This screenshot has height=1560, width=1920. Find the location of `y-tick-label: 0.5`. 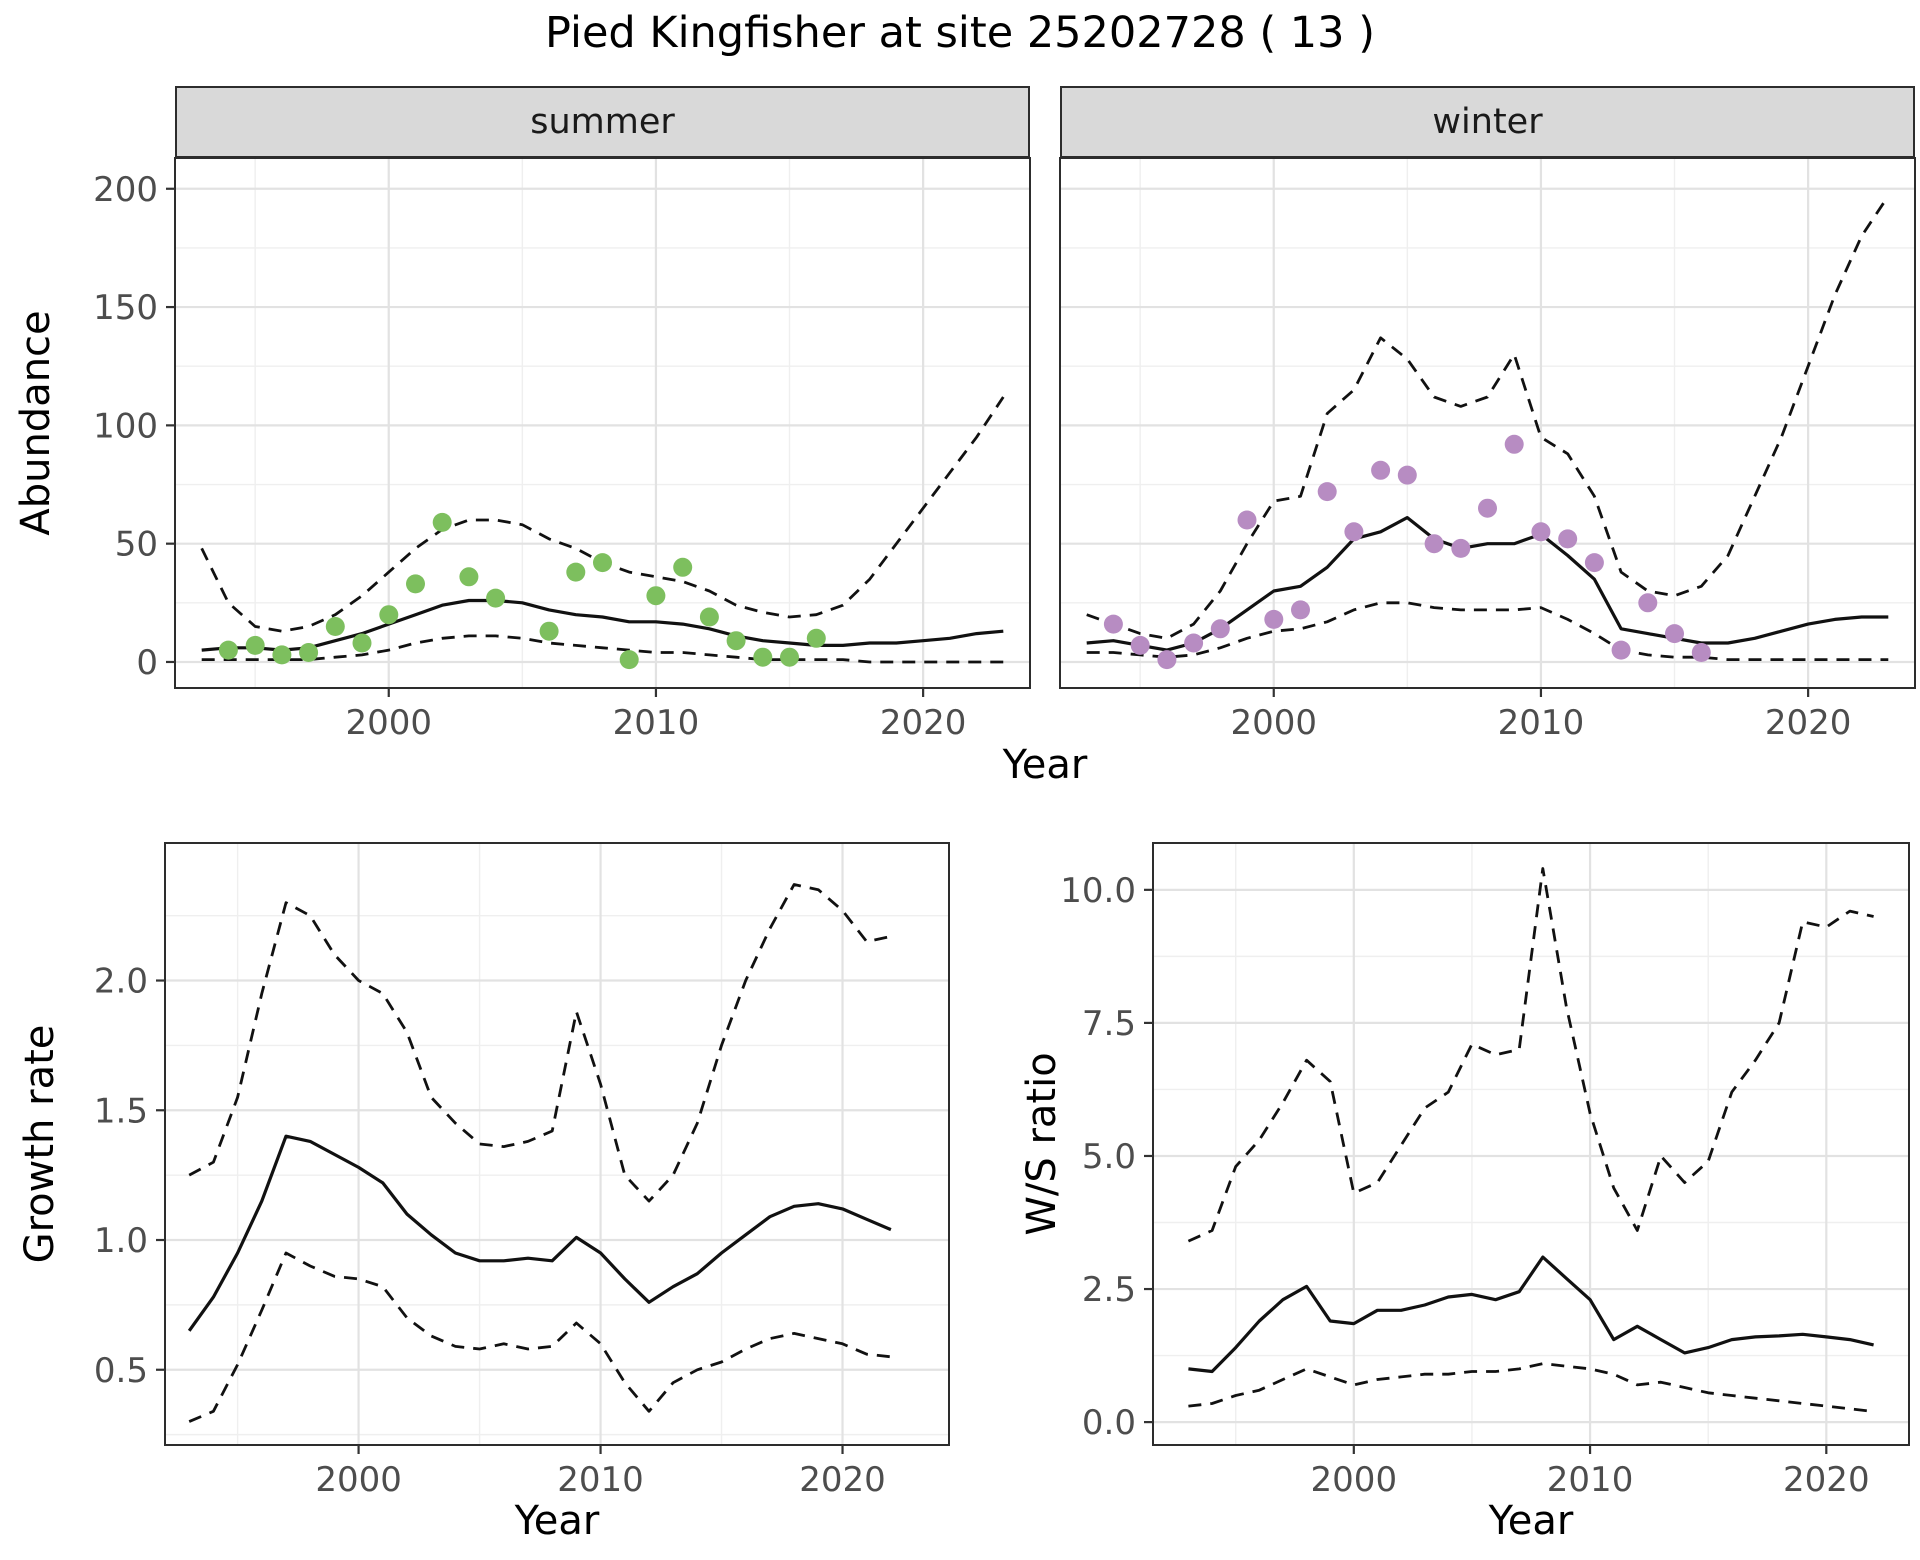

y-tick-label: 0.5 is located at coordinates (121, 1371).